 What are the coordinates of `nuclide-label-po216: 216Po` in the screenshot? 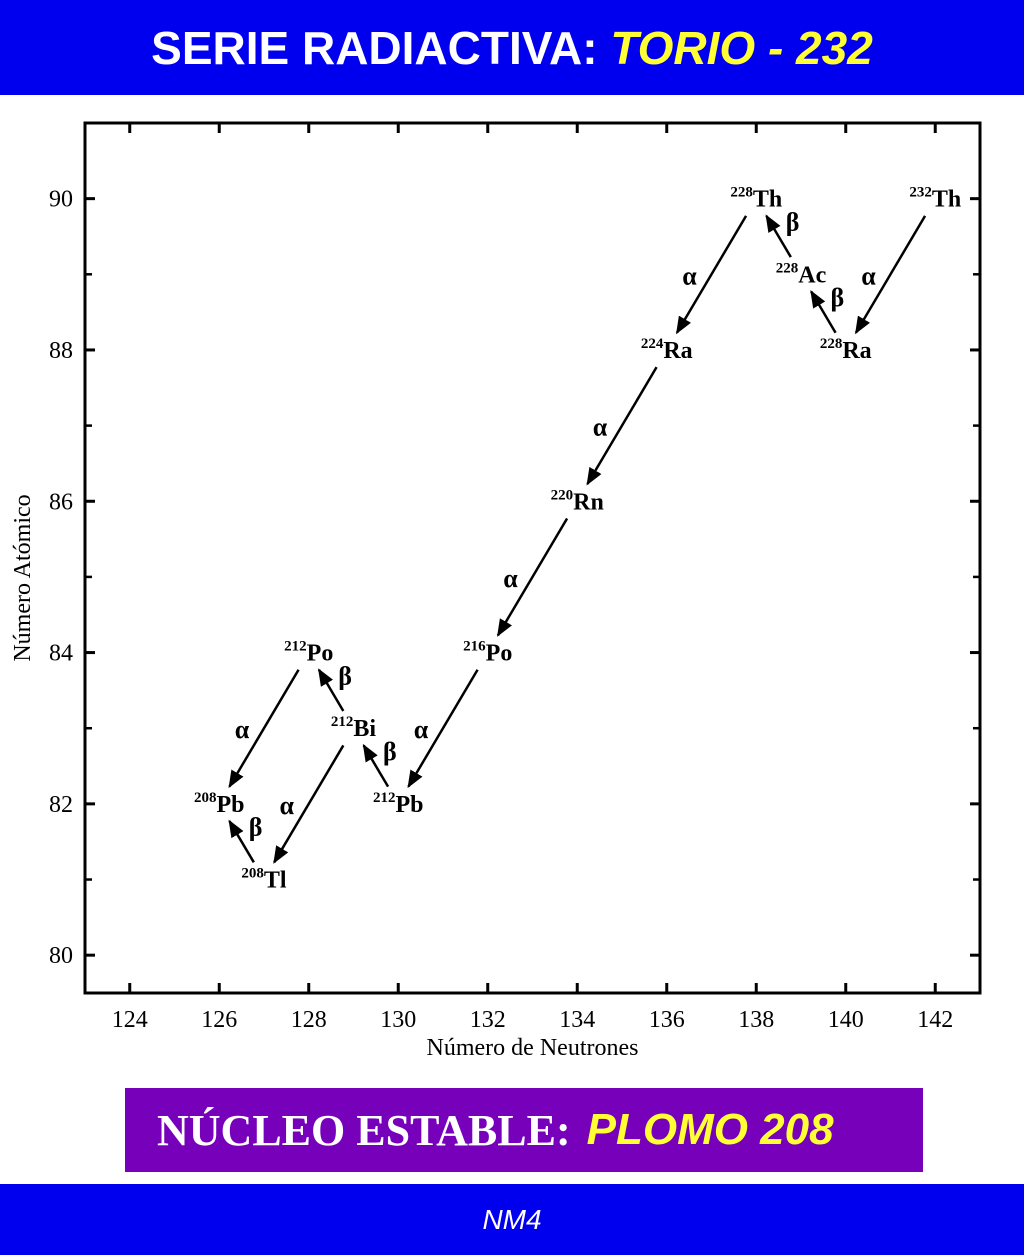 It's located at (487, 653).